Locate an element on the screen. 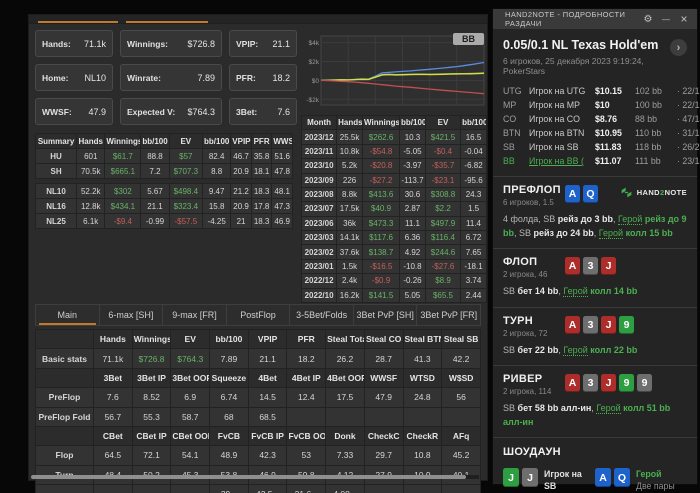 The height and width of the screenshot is (493, 700). horizontal-scrollbar-thumb is located at coordinates (248, 477).